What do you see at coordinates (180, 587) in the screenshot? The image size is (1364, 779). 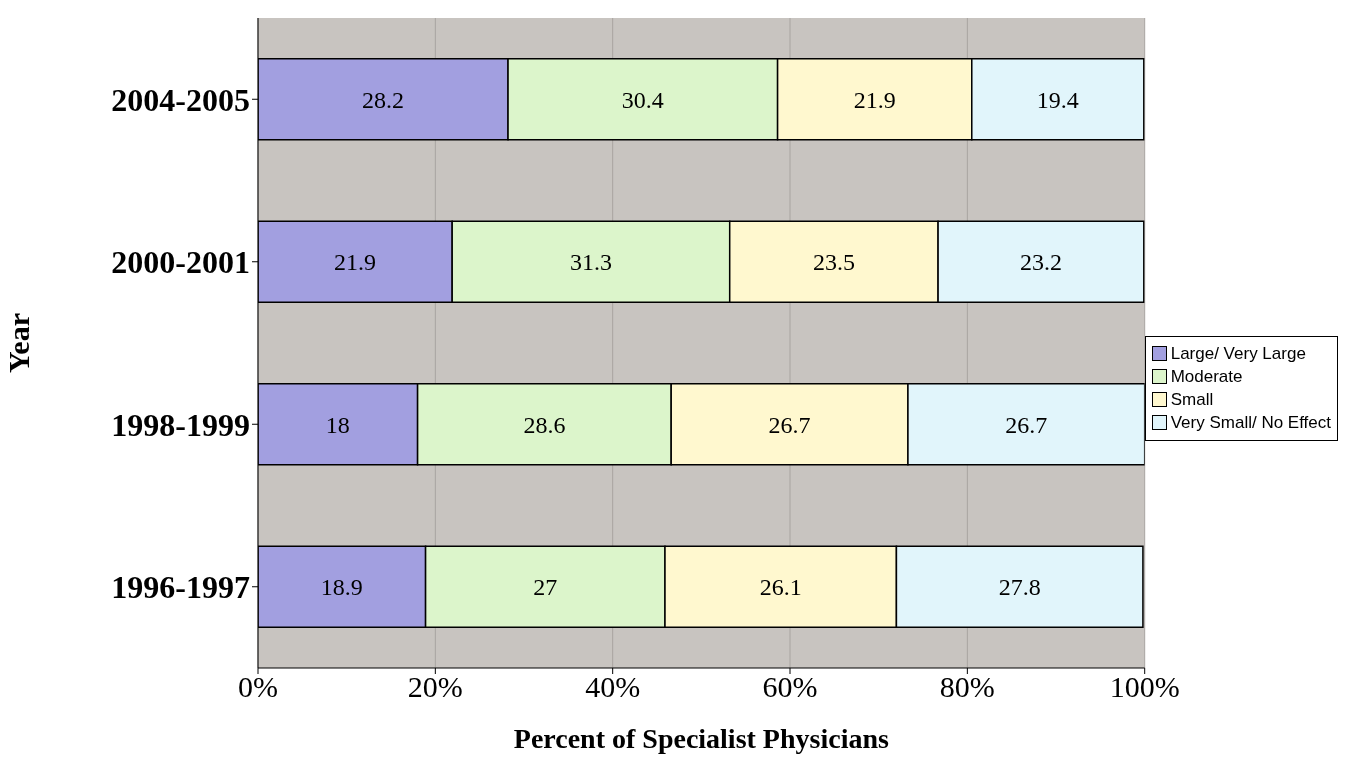 I see `y-tick-label: 1996-1997` at bounding box center [180, 587].